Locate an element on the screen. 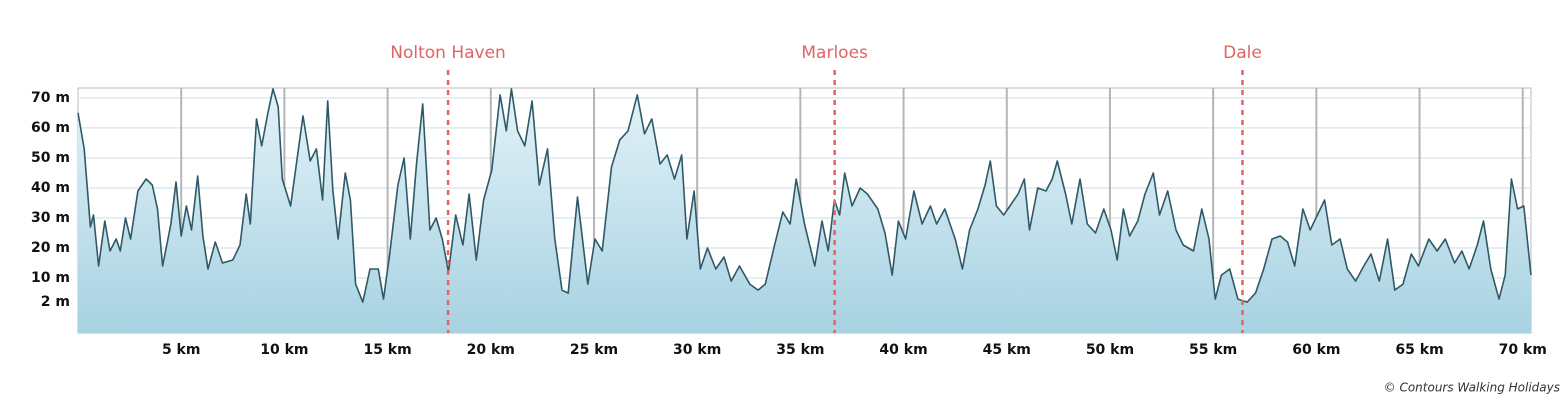 The height and width of the screenshot is (403, 1564). x-tick-label: 60 km is located at coordinates (1316, 350).